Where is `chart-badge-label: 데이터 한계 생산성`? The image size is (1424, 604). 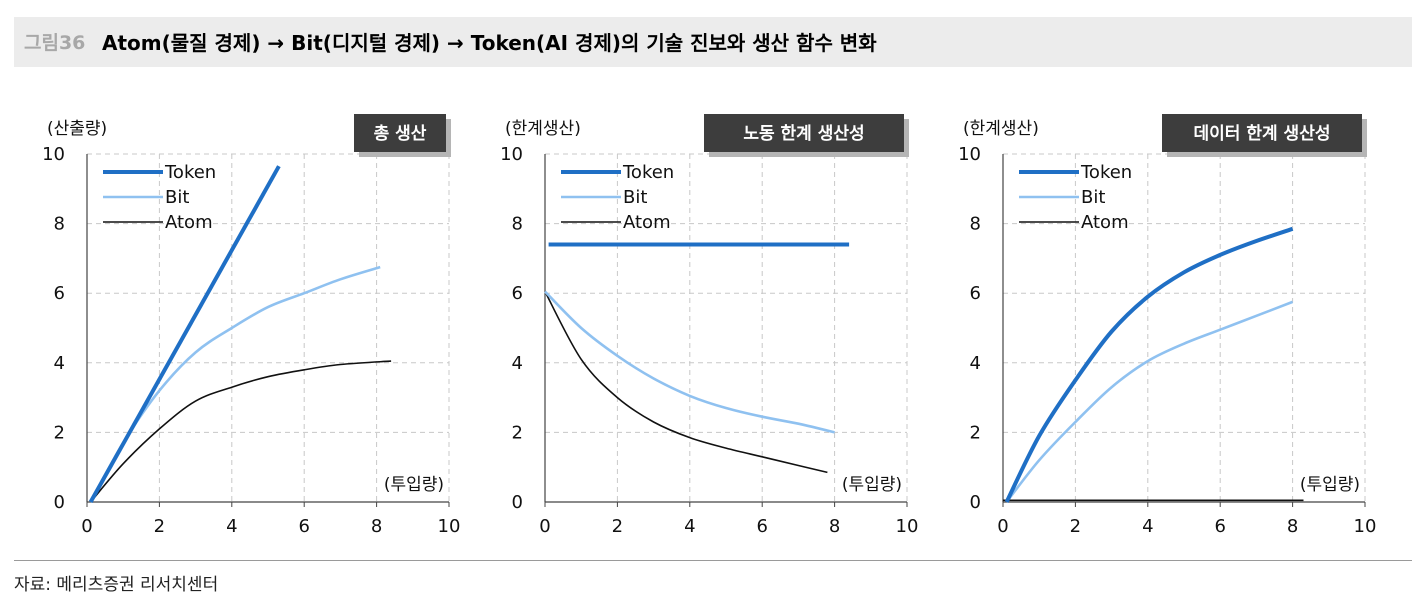
chart-badge-label: 데이터 한계 생산성 is located at coordinates (1262, 134).